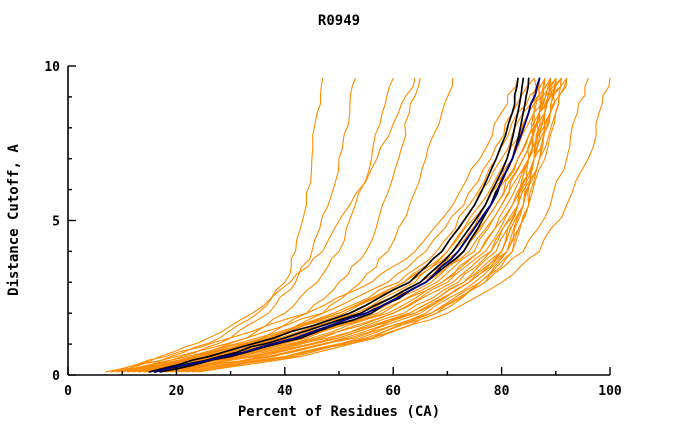 This screenshot has height=440, width=680. Describe the element at coordinates (339, 412) in the screenshot. I see `x-axis-label: Percent of Residues (CA)` at that location.